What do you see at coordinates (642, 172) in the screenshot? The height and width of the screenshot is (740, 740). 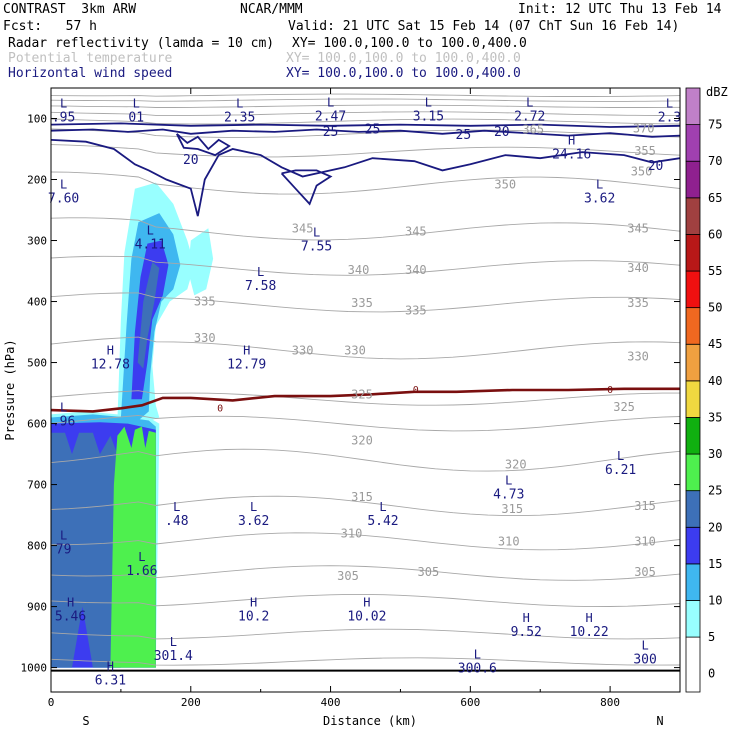 I see `theta-contour-label: 350` at bounding box center [642, 172].